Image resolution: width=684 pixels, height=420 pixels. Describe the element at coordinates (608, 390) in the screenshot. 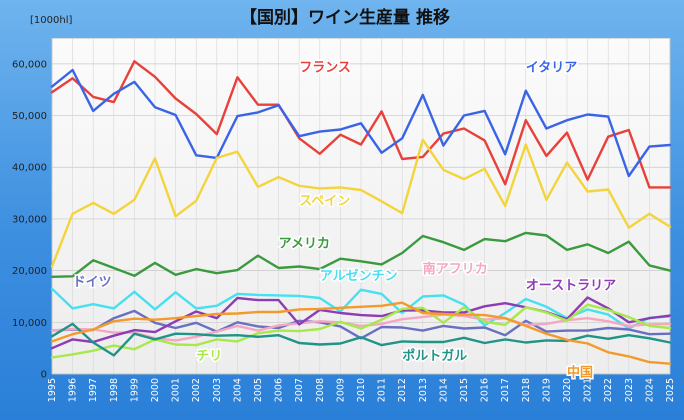

I see `x-tick-label: 2022` at that location.